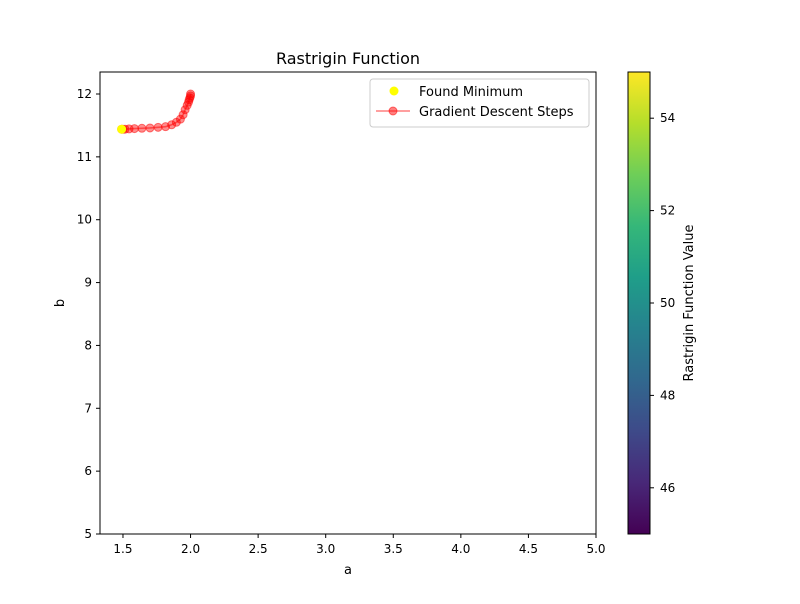 The height and width of the screenshot is (604, 800). What do you see at coordinates (88, 314) in the screenshot?
I see `y-axis: 5 6 7 8 9 10 11 12` at bounding box center [88, 314].